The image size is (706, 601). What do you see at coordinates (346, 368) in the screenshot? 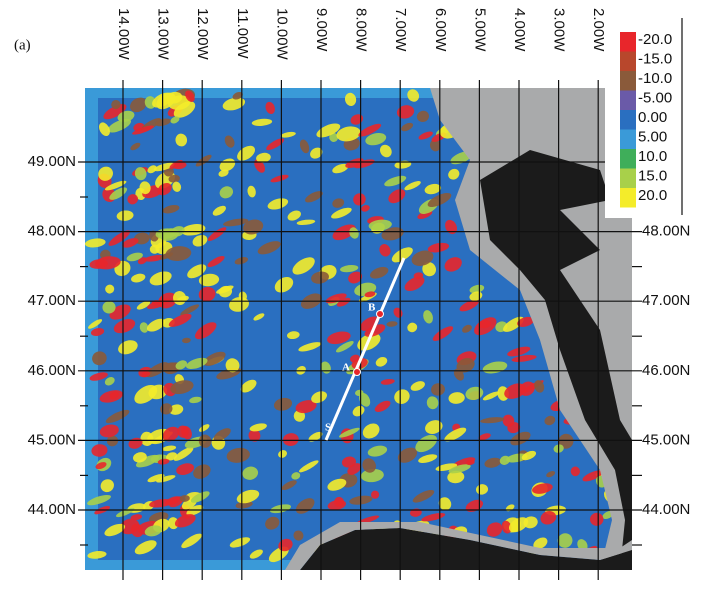
I see `point-label: A` at bounding box center [346, 368].